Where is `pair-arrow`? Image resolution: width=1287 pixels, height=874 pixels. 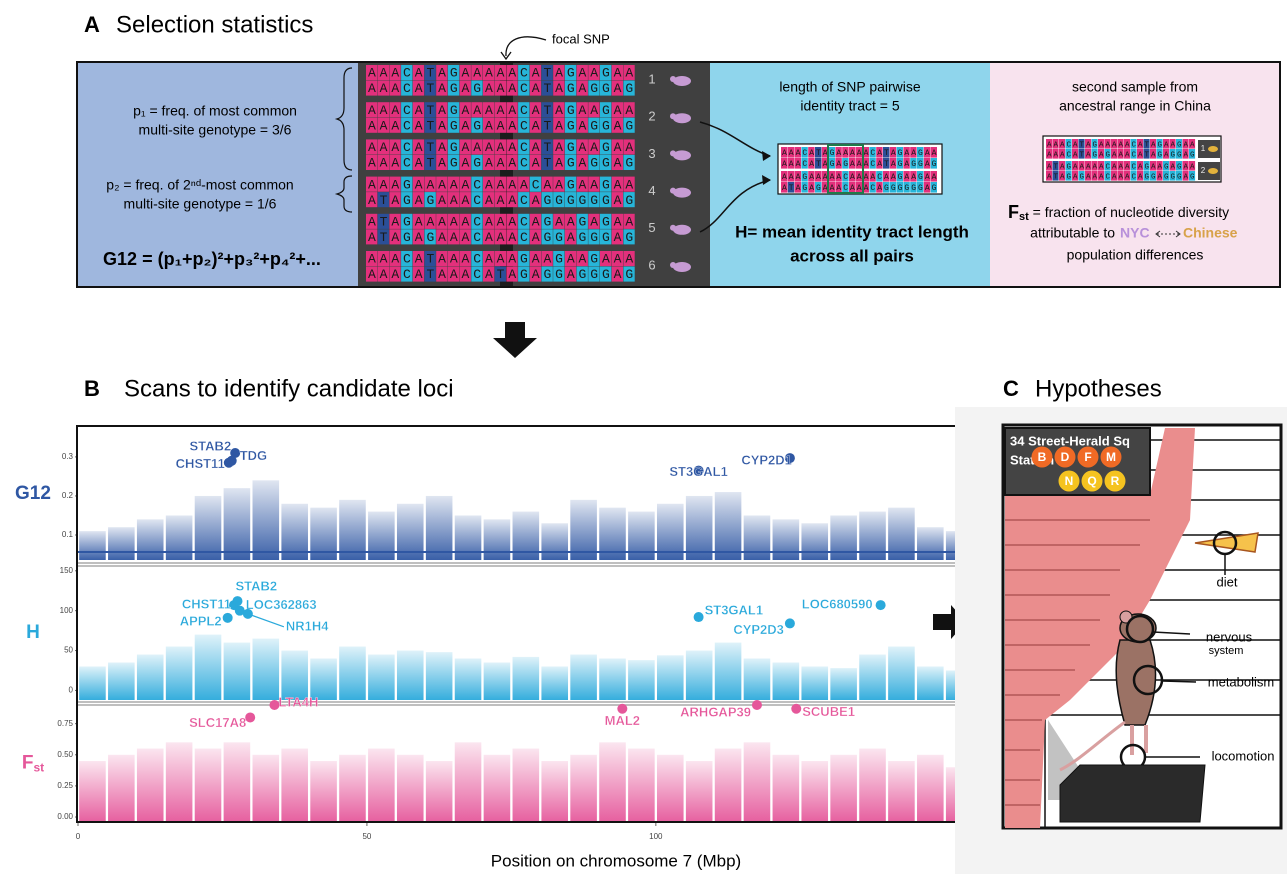 pair-arrow is located at coordinates (735, 206).